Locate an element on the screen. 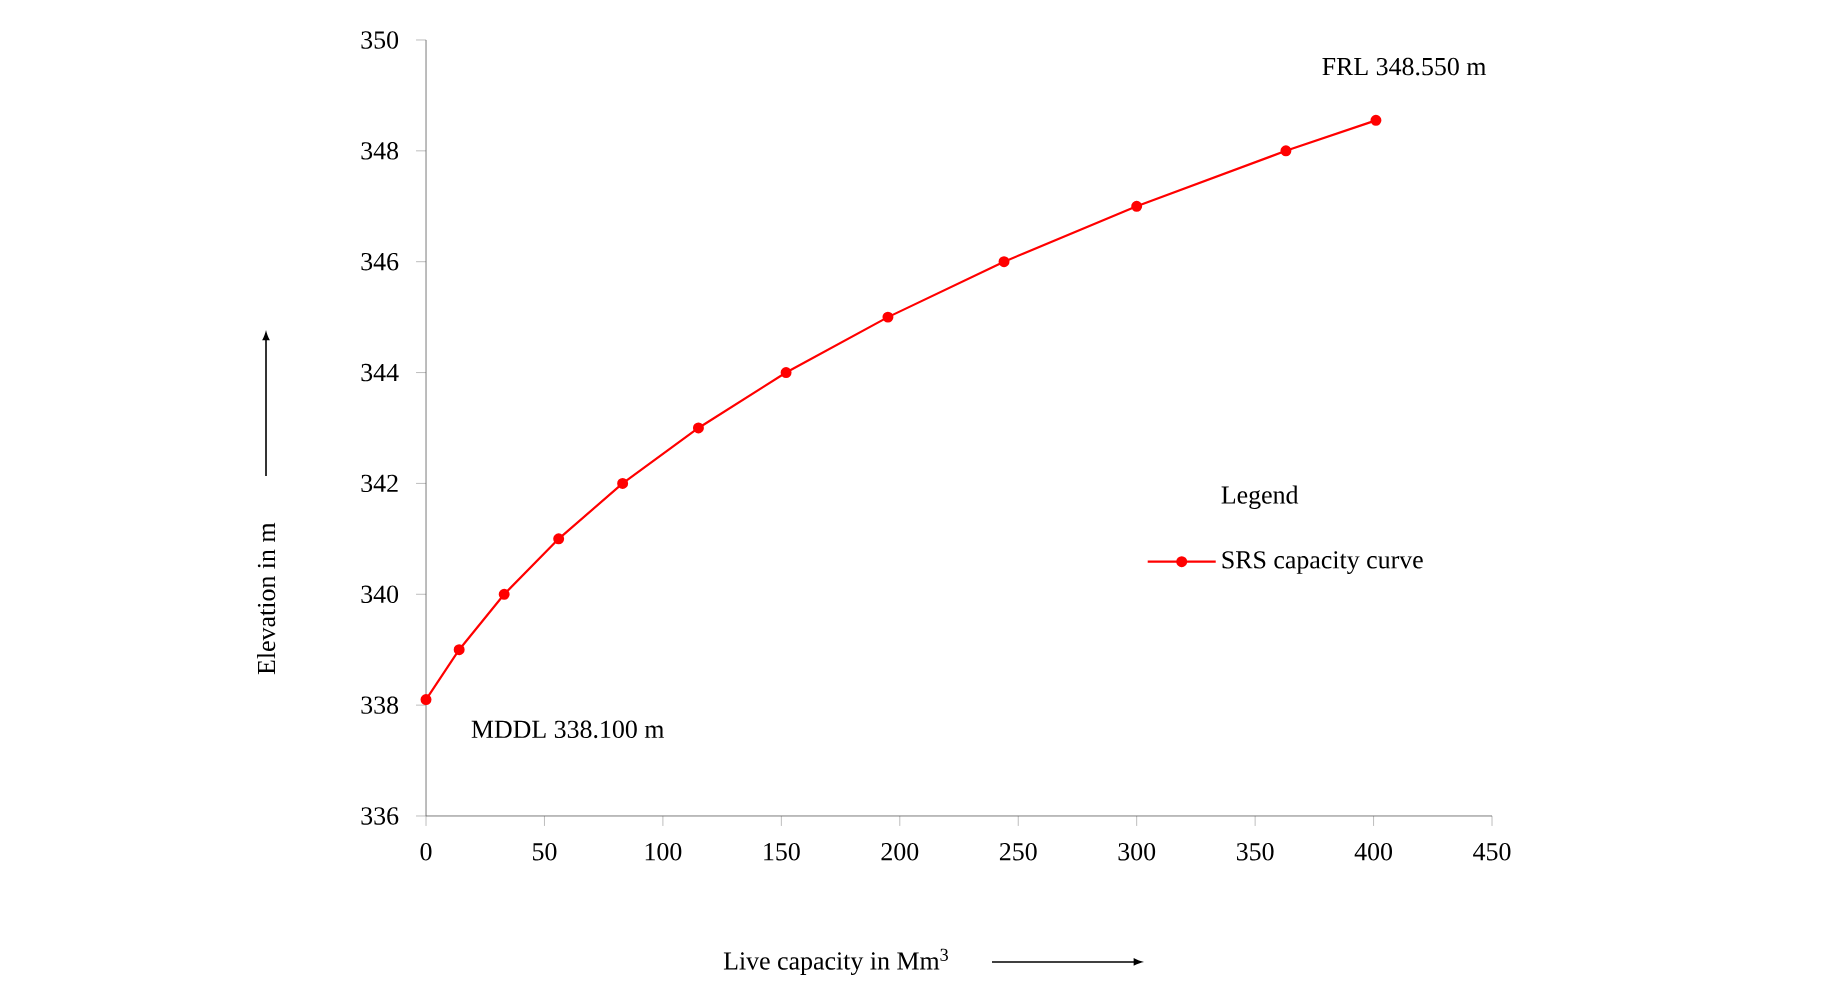  x-tick-label: 450 is located at coordinates (1492, 851).